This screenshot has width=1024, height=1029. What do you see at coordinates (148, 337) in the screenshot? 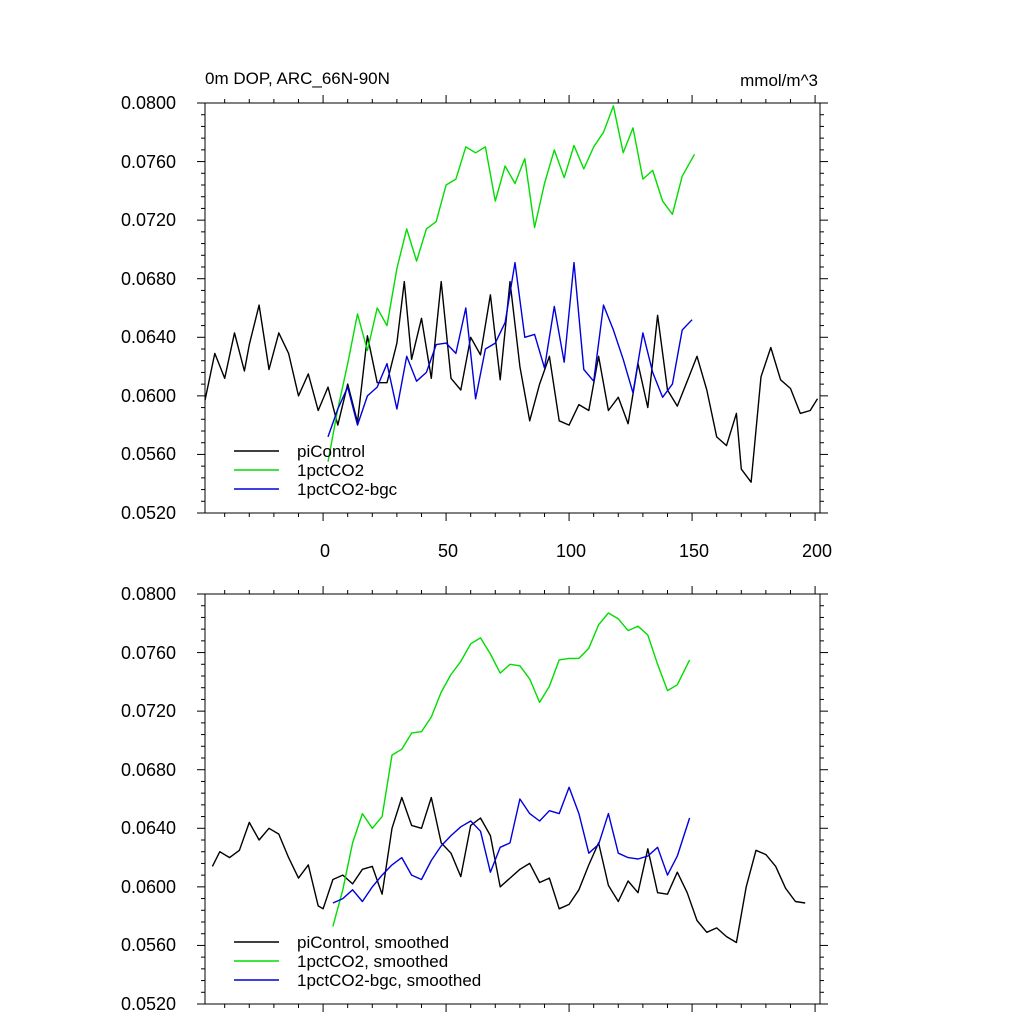
I see `top-y-tick-label: 0.0640` at bounding box center [148, 337].